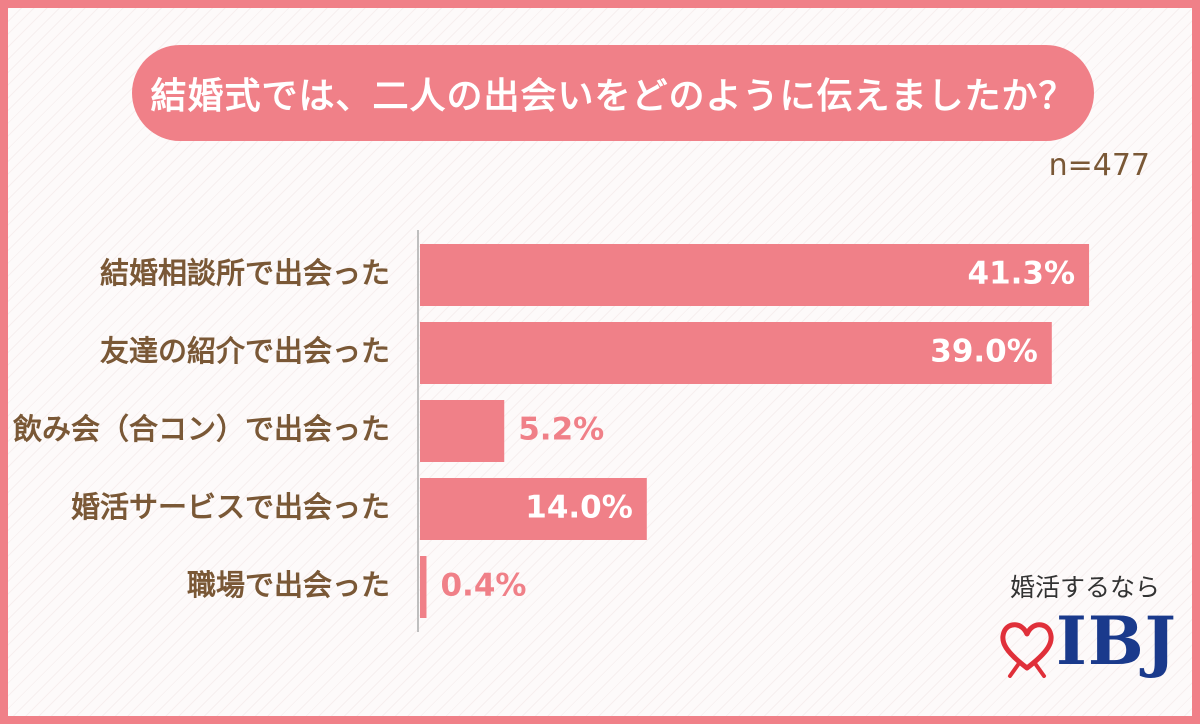 The image size is (1200, 724). Describe the element at coordinates (579, 508) in the screenshot. I see `value-label: 14.0%` at that location.